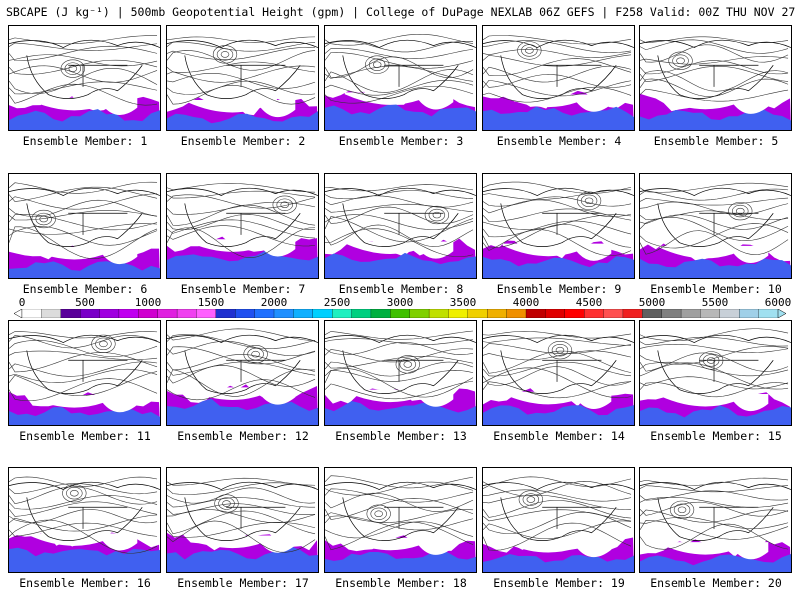  Describe the element at coordinates (85, 289) in the screenshot. I see `ensemble-member-label: Ensemble Member: 6` at that location.